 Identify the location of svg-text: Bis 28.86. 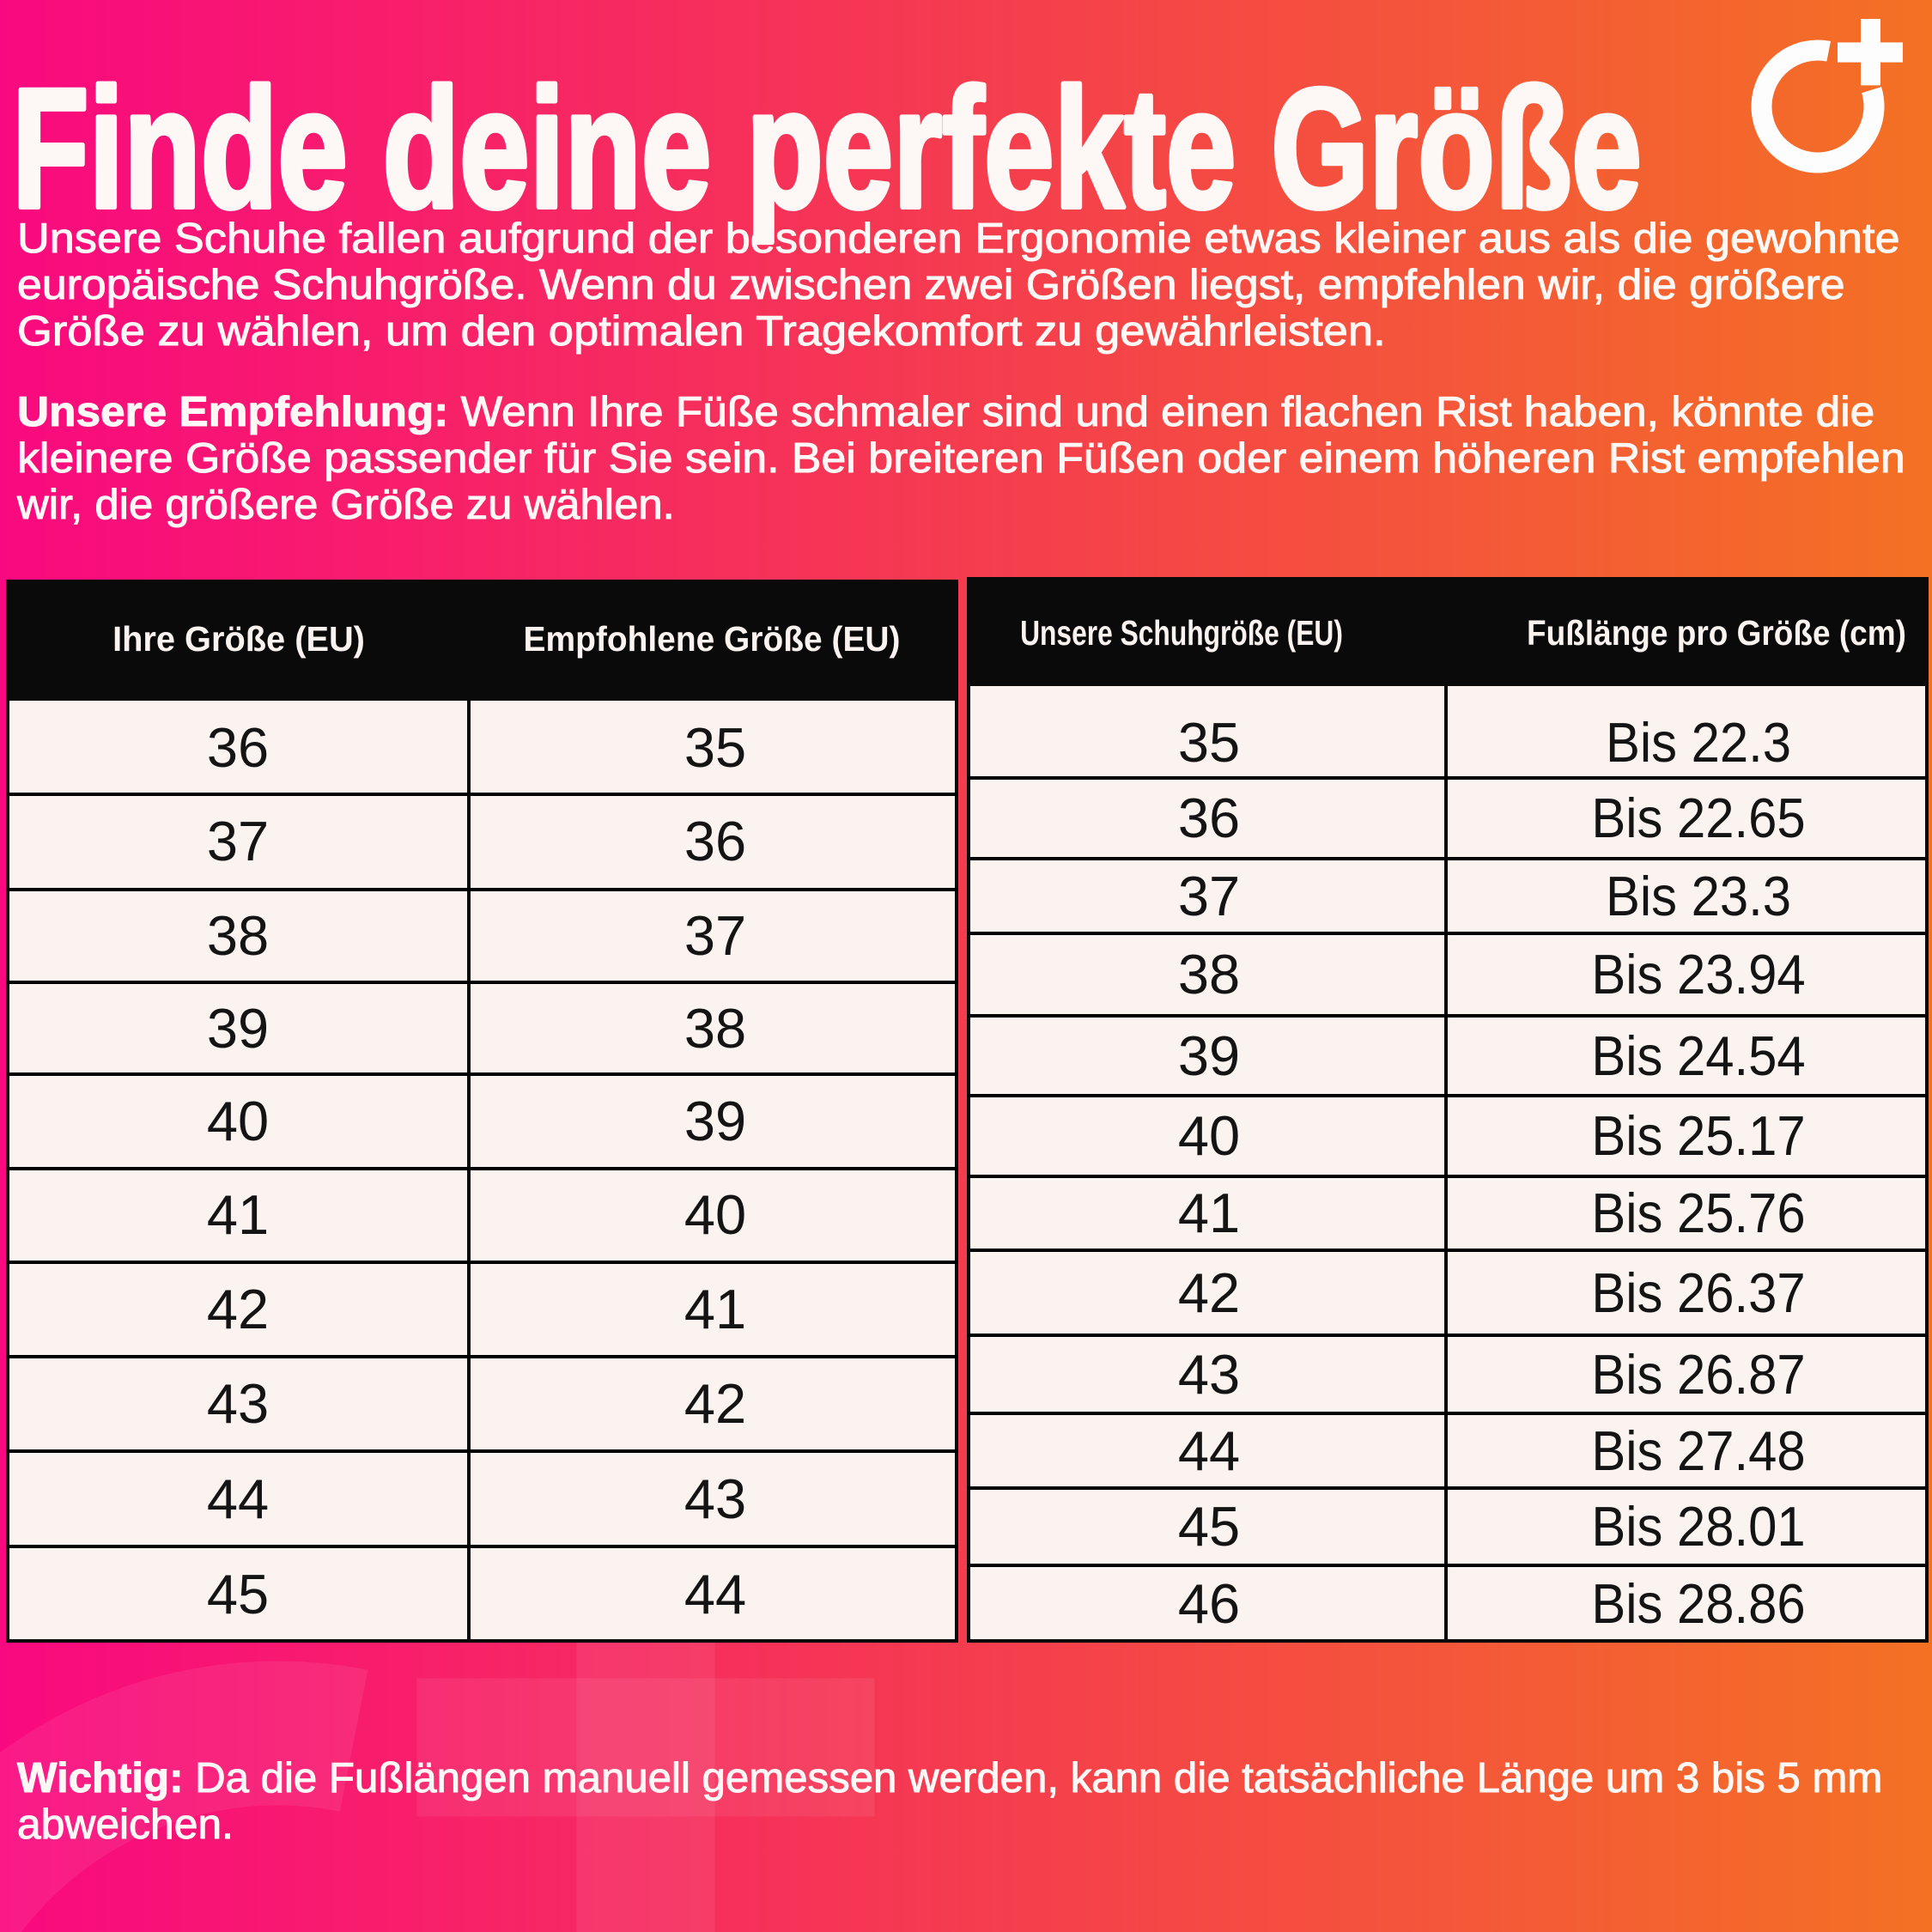
(1698, 1605).